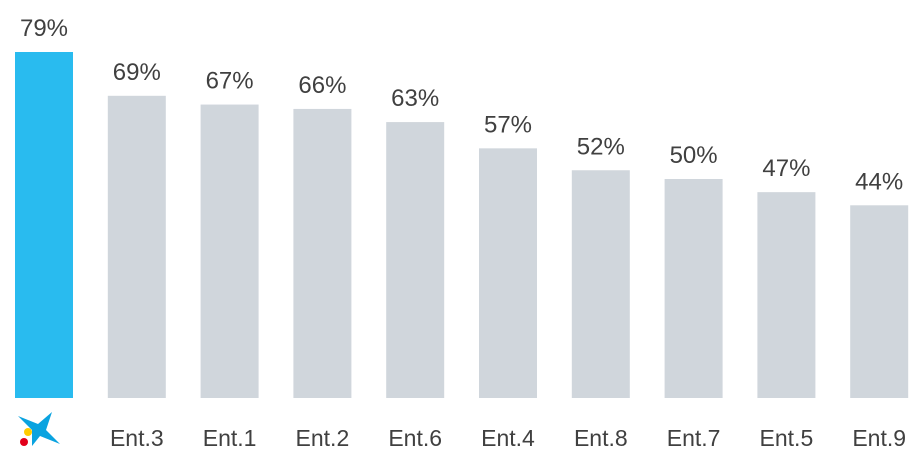 The image size is (912, 453). I want to click on logo-star-shape, so click(39, 429).